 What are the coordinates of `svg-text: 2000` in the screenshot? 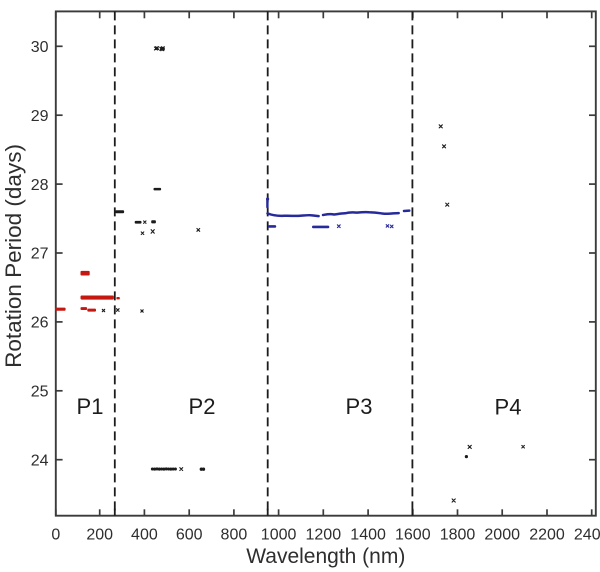 It's located at (502, 535).